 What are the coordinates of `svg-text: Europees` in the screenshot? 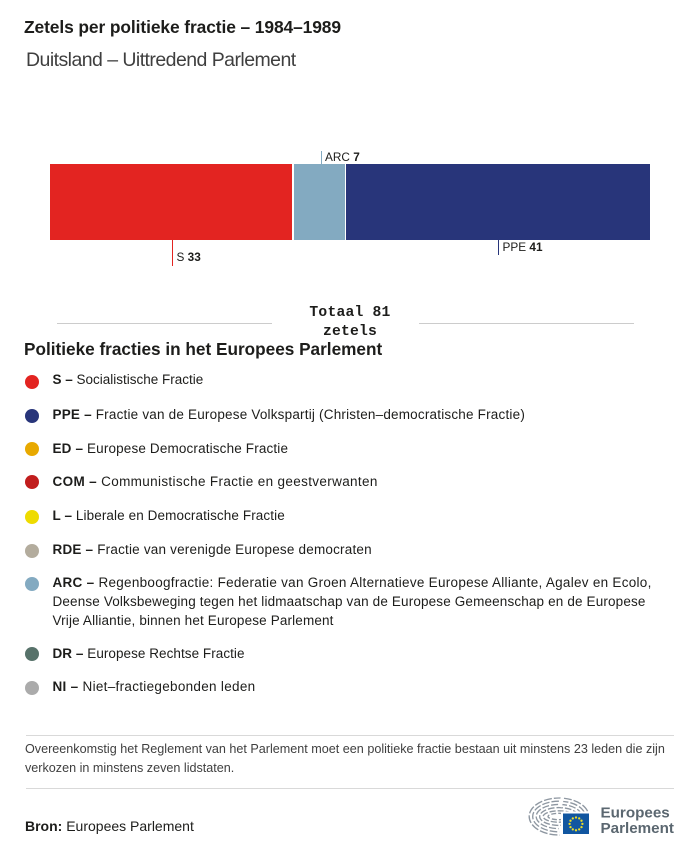 It's located at (635, 812).